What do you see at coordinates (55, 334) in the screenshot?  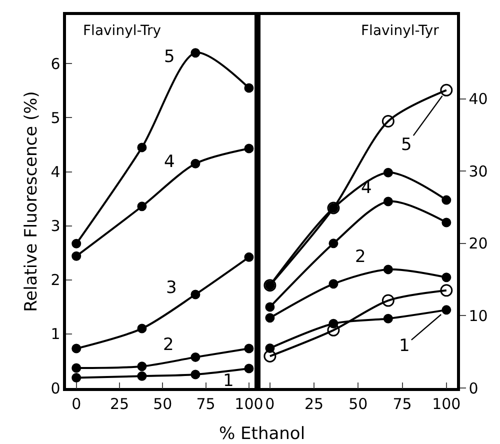 I see `y-tick-label: 1` at bounding box center [55, 334].